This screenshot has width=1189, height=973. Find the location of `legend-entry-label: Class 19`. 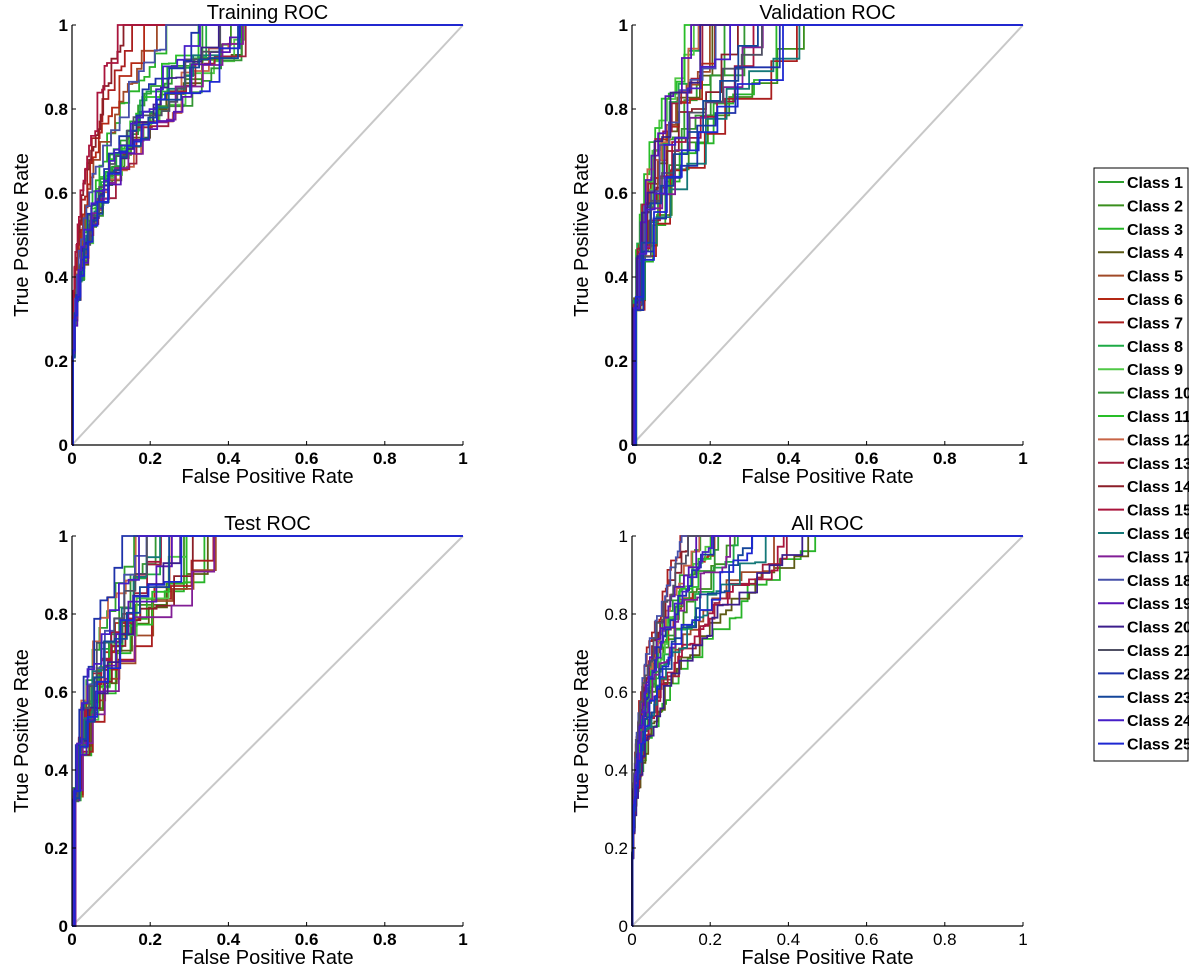

legend-entry-label: Class 19 is located at coordinates (1158, 604).